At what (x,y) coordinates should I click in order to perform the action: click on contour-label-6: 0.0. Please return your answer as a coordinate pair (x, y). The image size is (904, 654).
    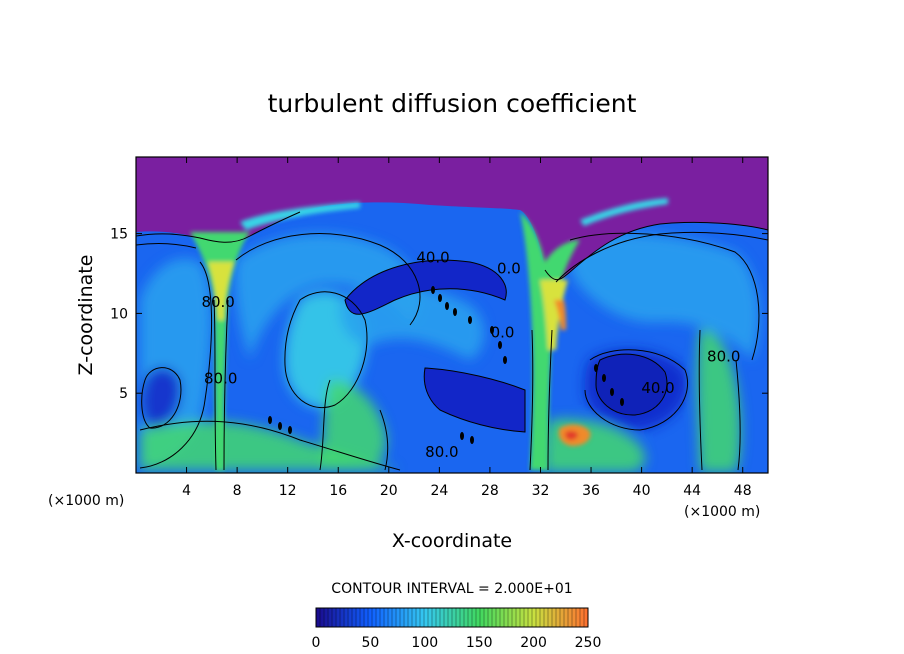
    Looking at the image, I should click on (509, 269).